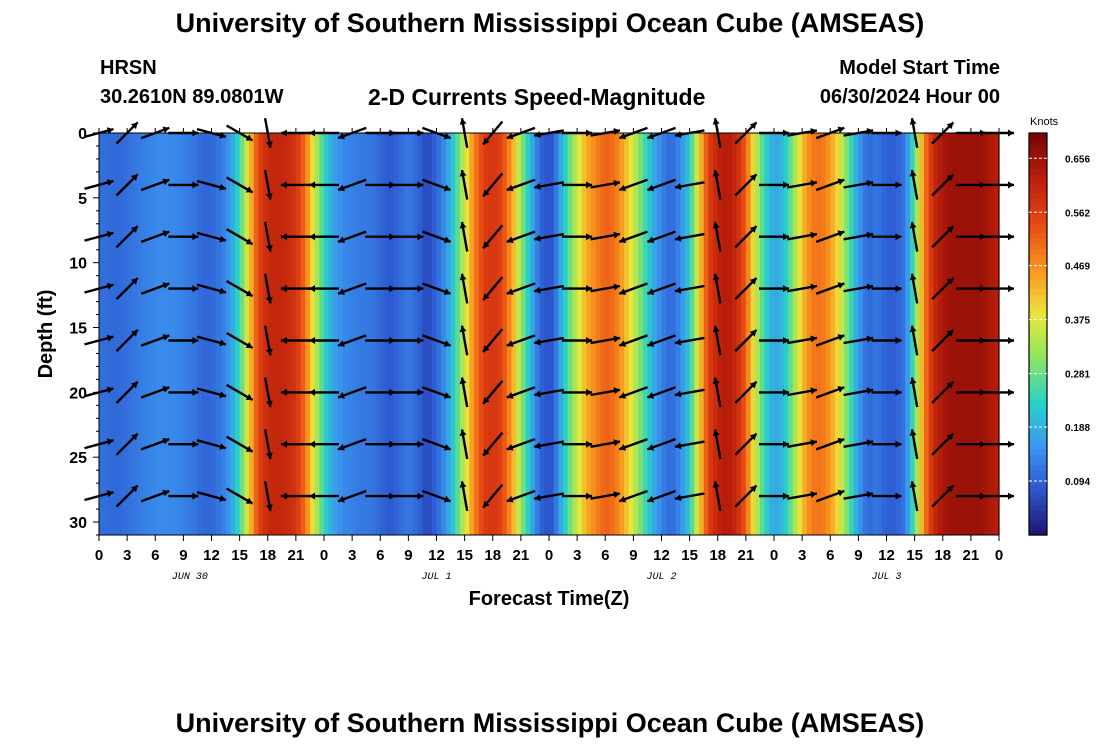 This screenshot has height=750, width=1100. Describe the element at coordinates (211, 555) in the screenshot. I see `x-tick-label: 12` at that location.